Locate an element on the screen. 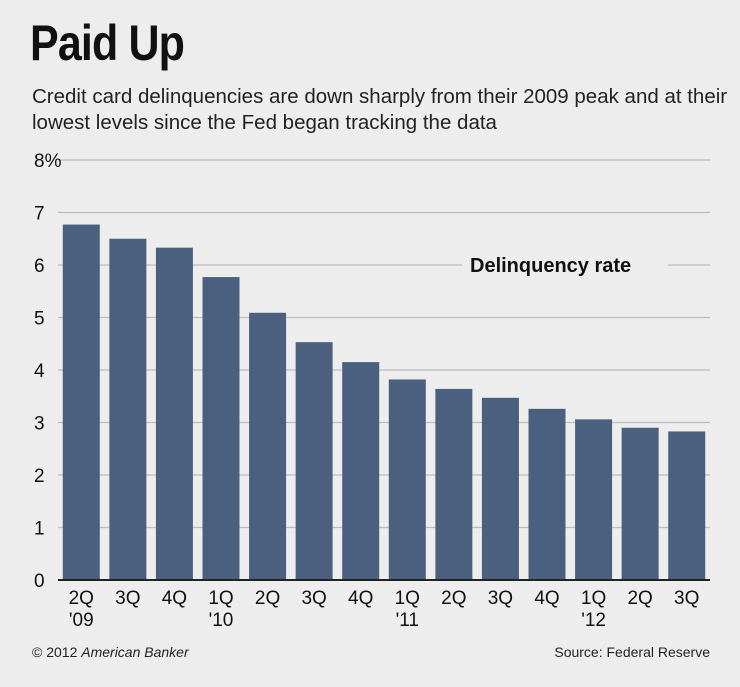 The image size is (740, 687). y-tick-label: 4 is located at coordinates (39, 371).